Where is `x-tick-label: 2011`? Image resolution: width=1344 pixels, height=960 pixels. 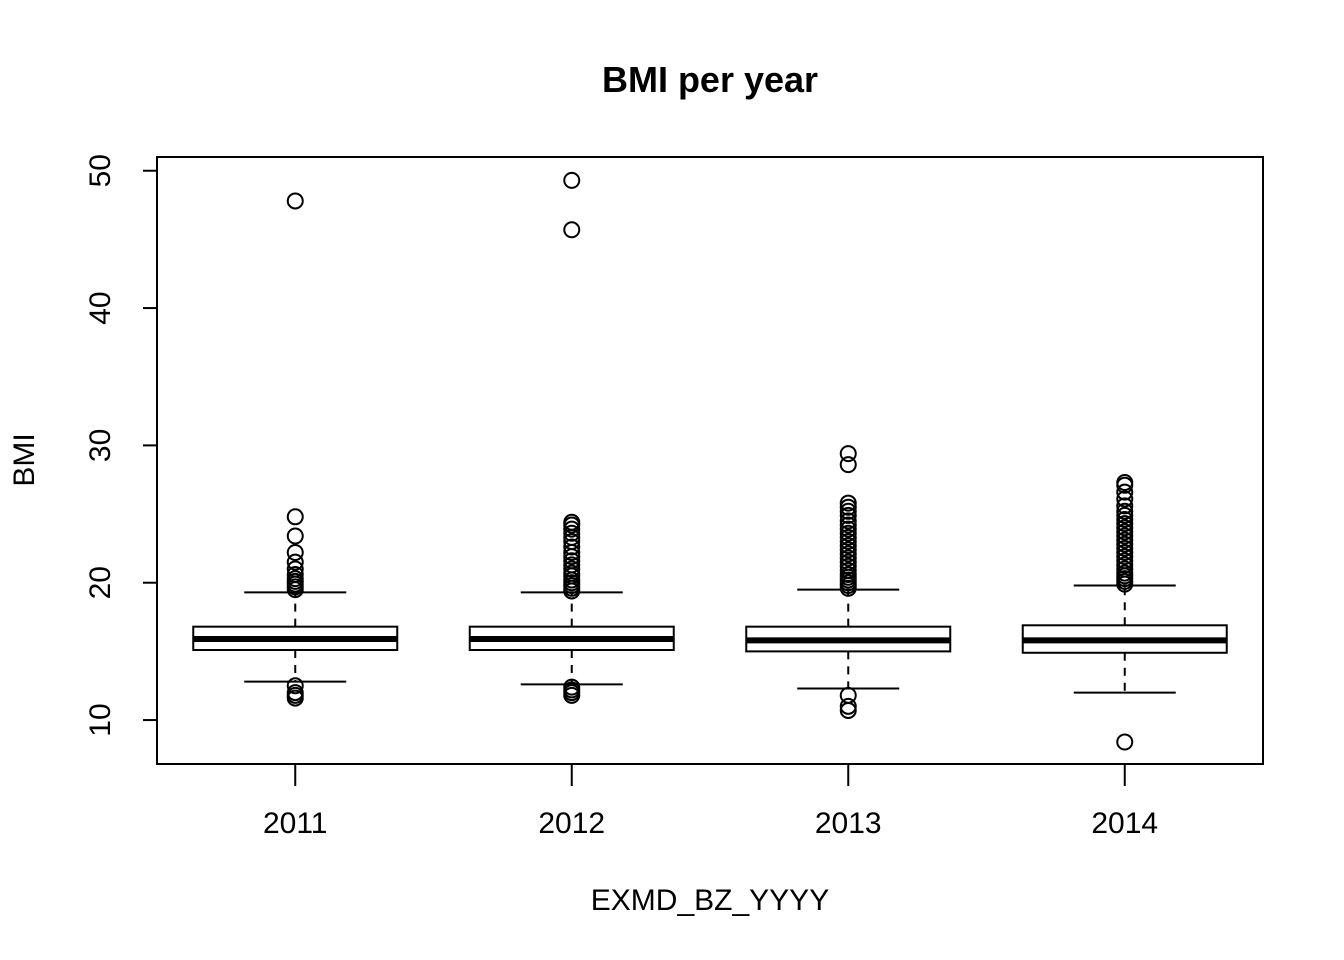 x-tick-label: 2011 is located at coordinates (295, 823).